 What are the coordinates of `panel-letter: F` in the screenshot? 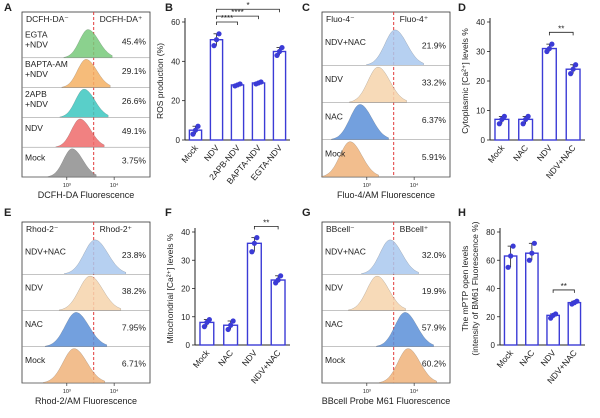 It's located at (168, 213).